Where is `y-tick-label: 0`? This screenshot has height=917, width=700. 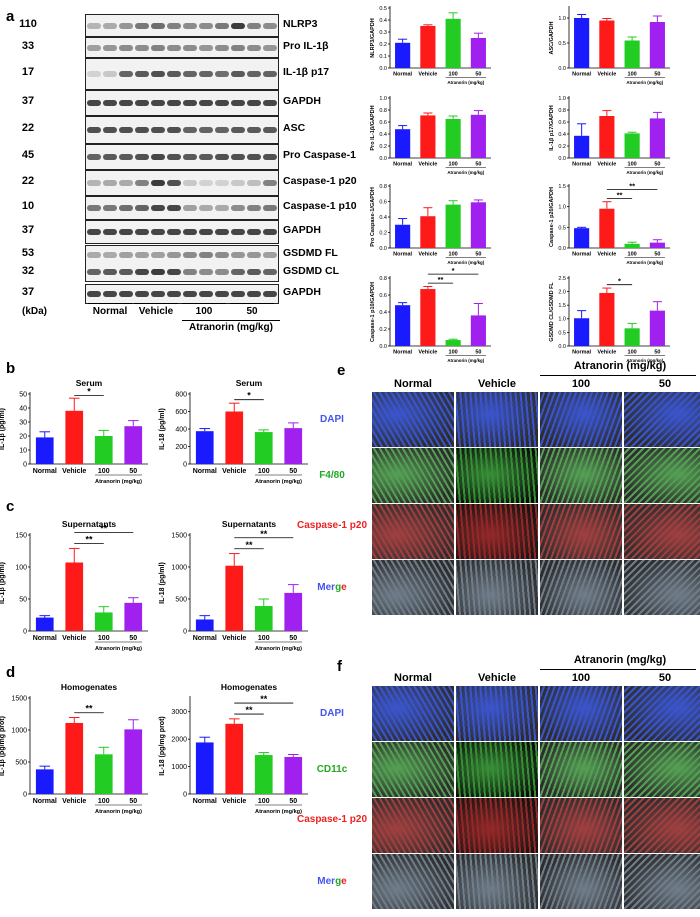 y-tick-label: 0 is located at coordinates (25, 794).